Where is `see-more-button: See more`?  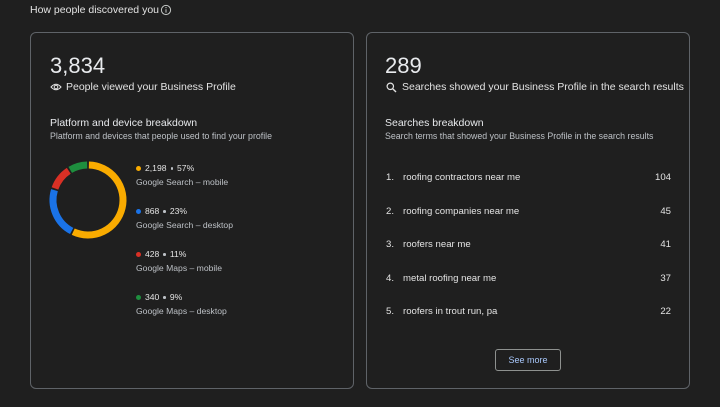
see-more-button: See more is located at coordinates (528, 360).